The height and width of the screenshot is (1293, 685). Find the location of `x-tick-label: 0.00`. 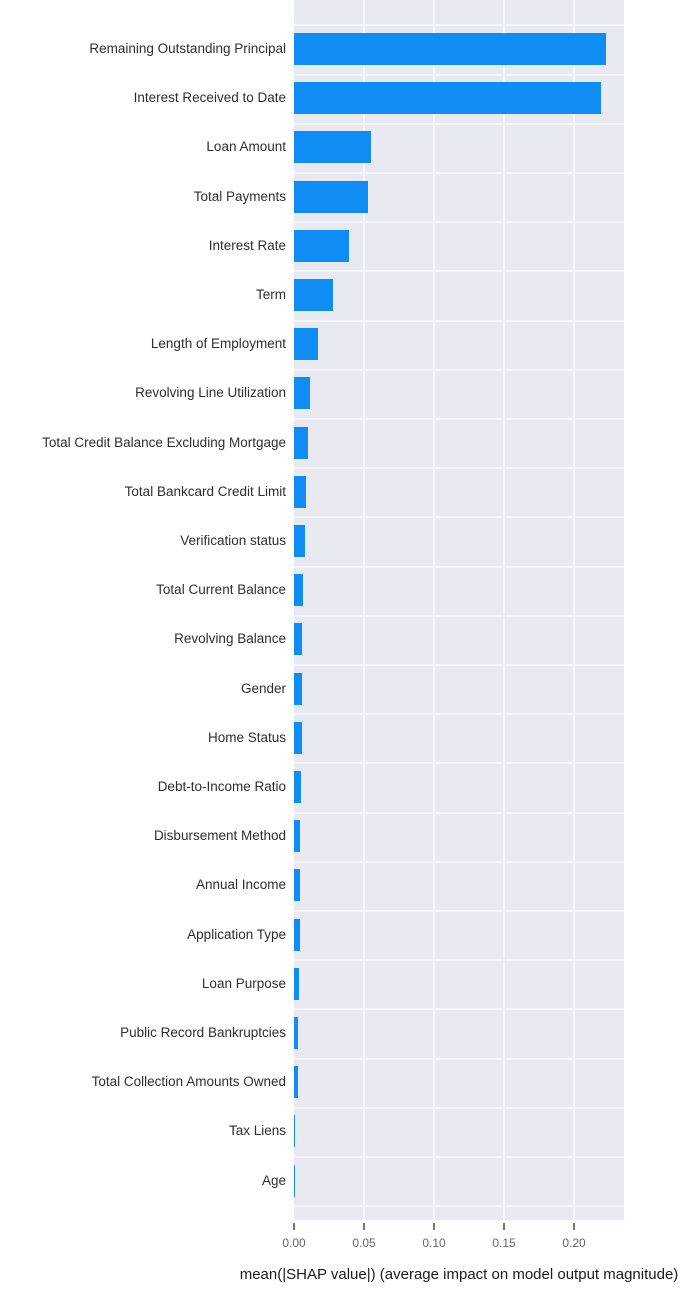

x-tick-label: 0.00 is located at coordinates (294, 1243).